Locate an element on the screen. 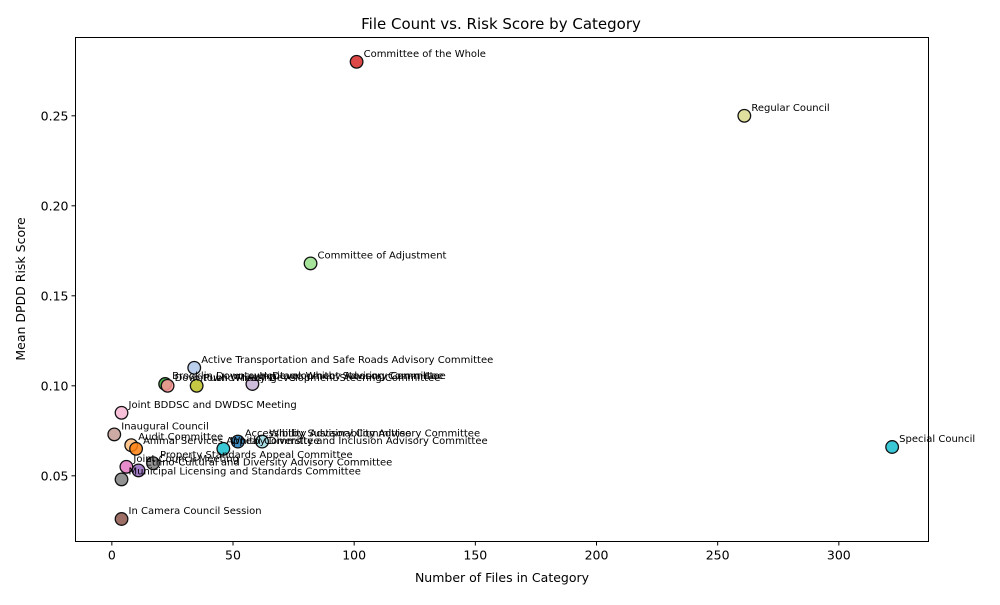  y-axis: 0.05 0.10 0.15 0.20 0.25 is located at coordinates (58, 295).